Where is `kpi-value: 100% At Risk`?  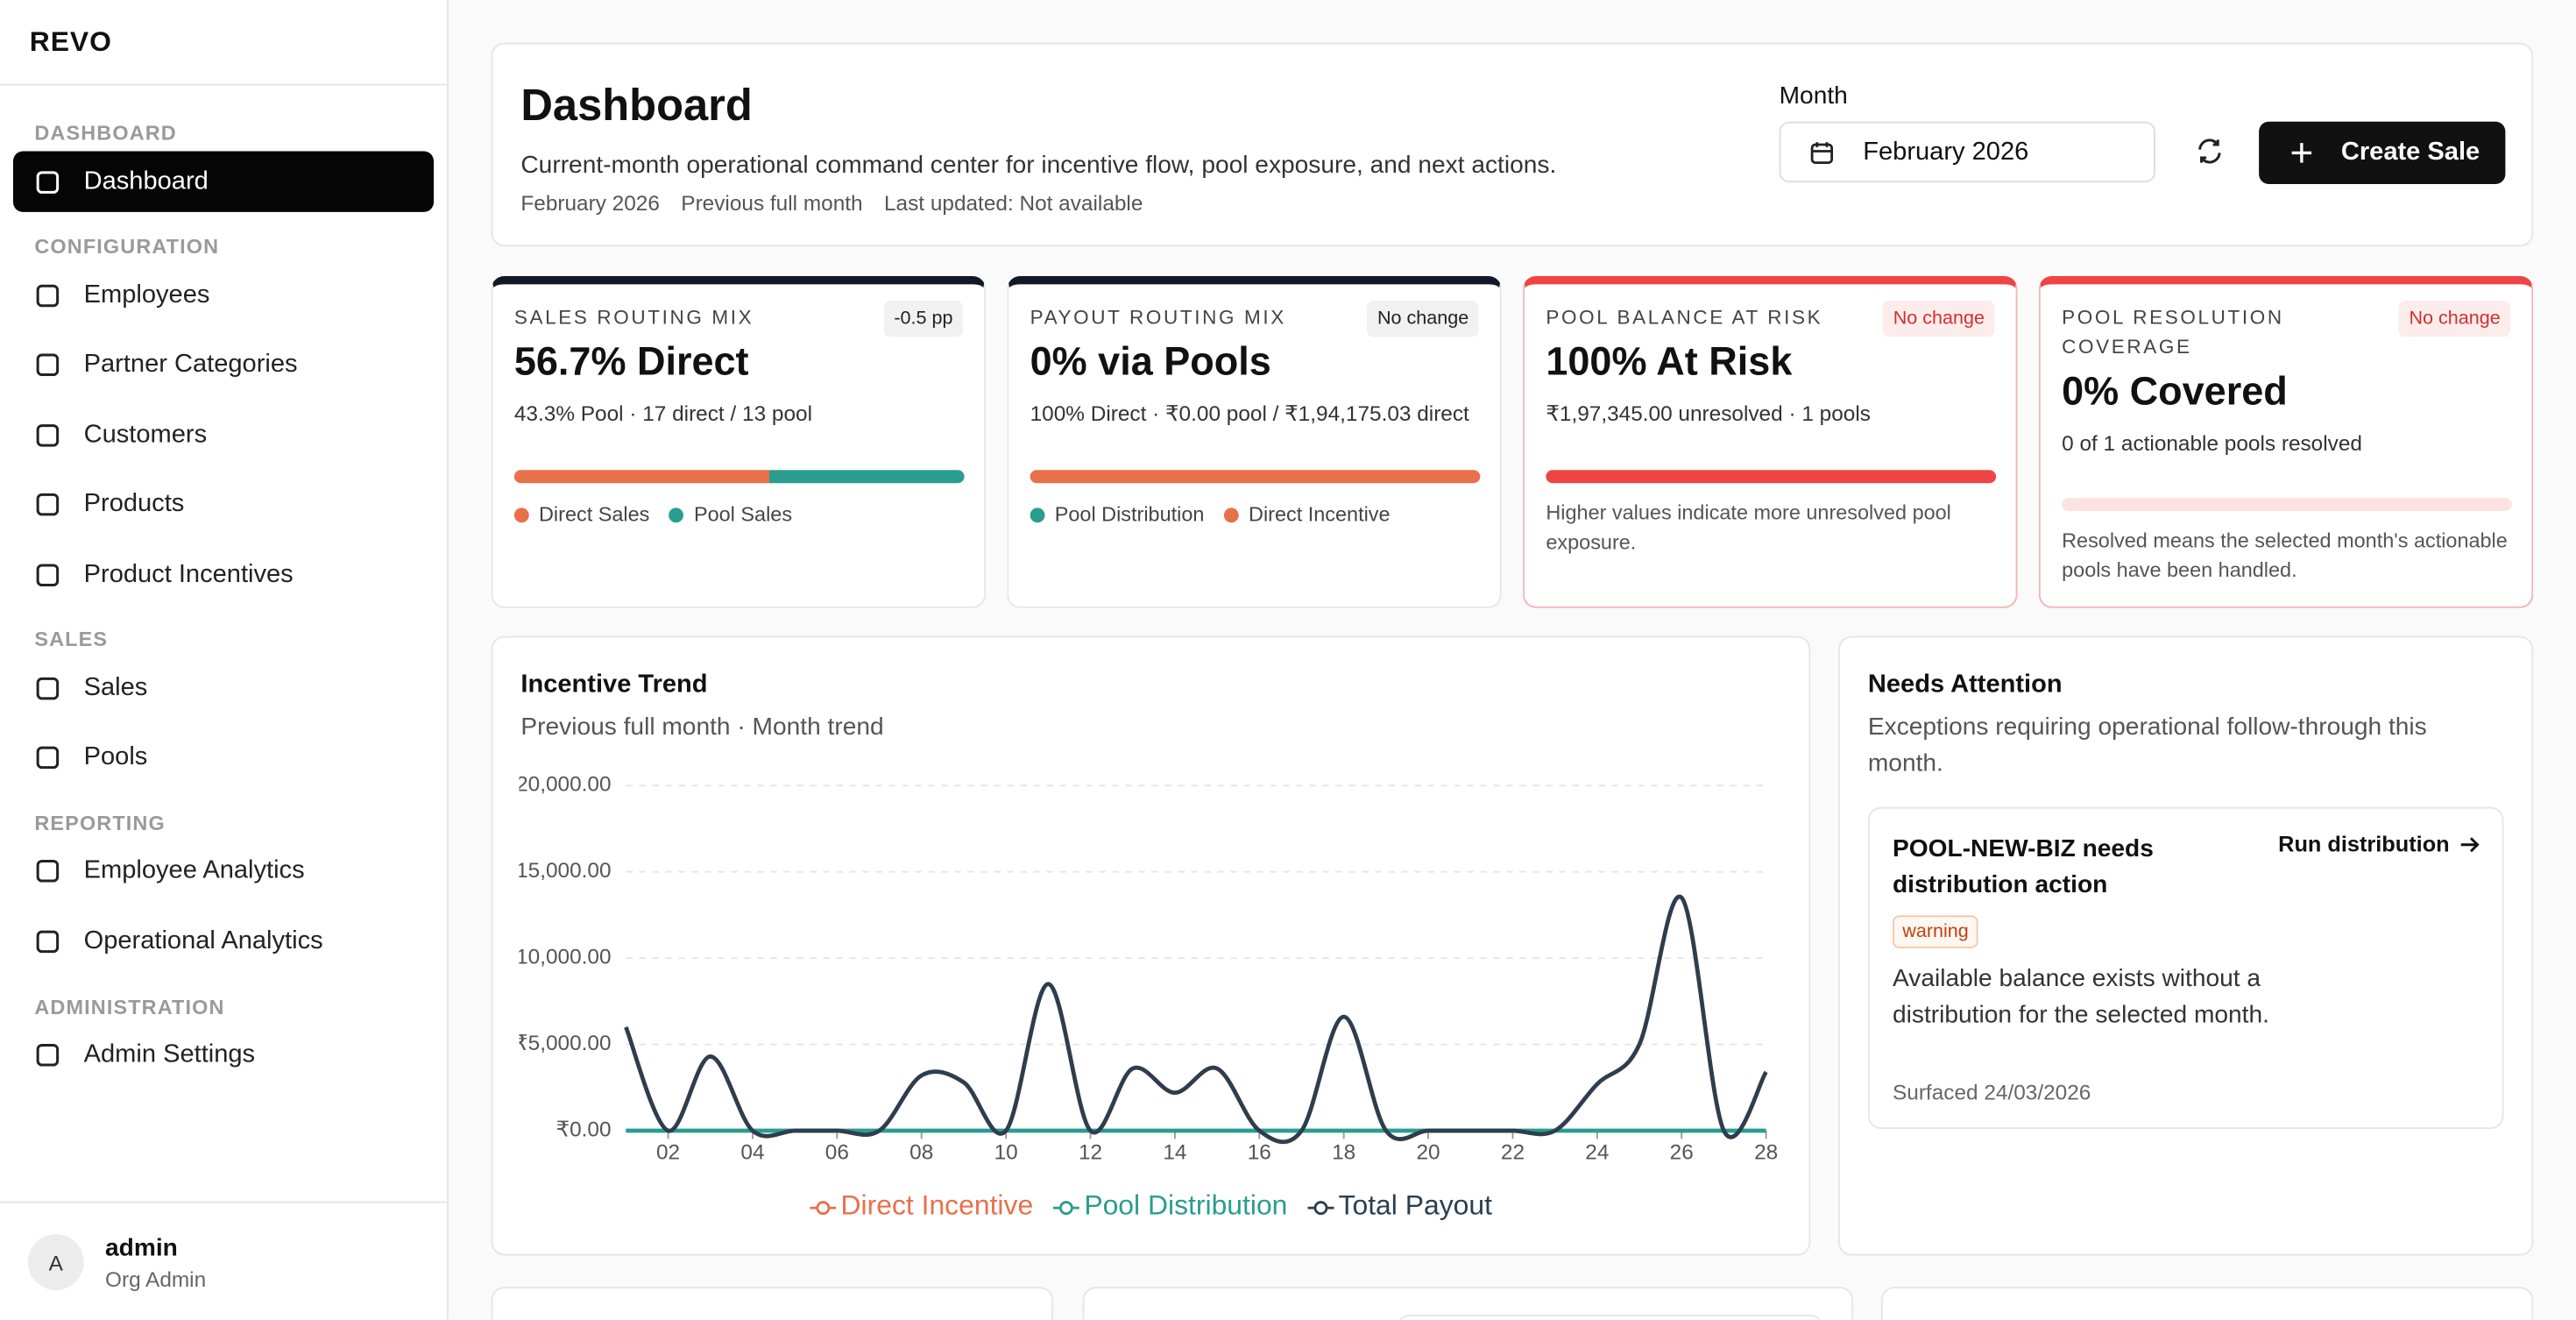 kpi-value: 100% At Risk is located at coordinates (1669, 362).